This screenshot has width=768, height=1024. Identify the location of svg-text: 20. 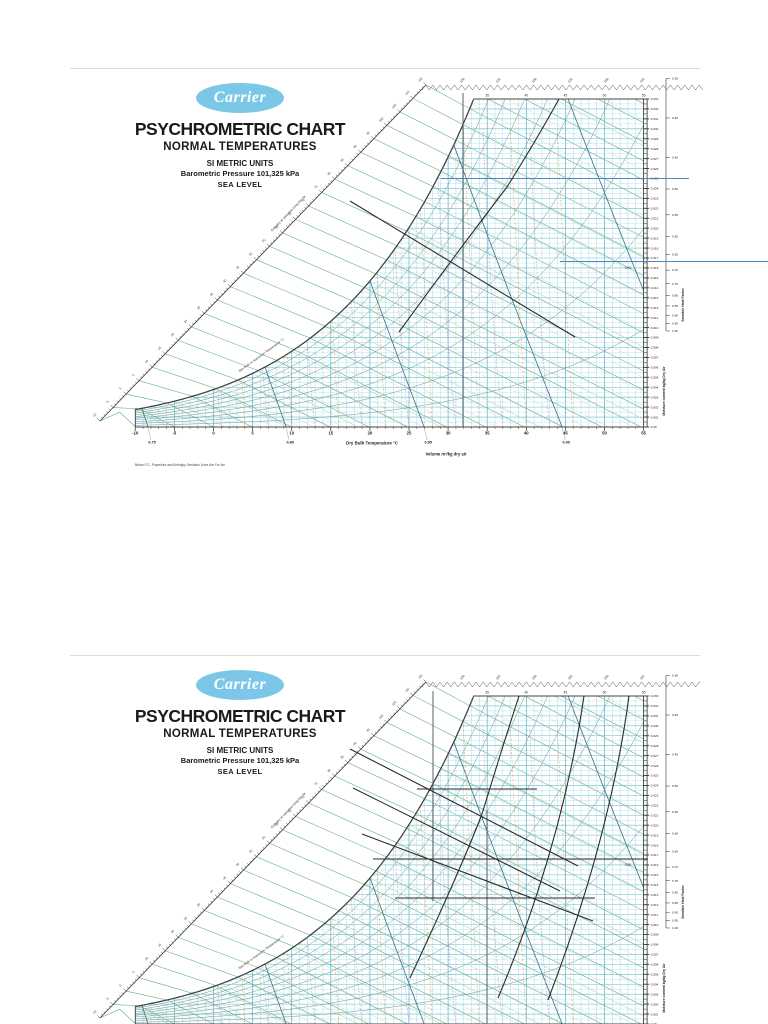
(370, 433).